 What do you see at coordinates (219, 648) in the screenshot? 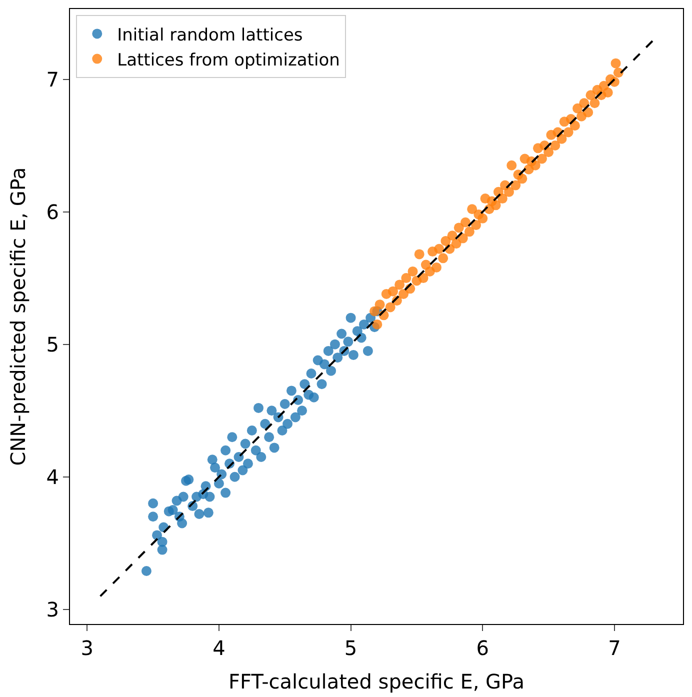
I see `x-tick-label: 4` at bounding box center [219, 648].